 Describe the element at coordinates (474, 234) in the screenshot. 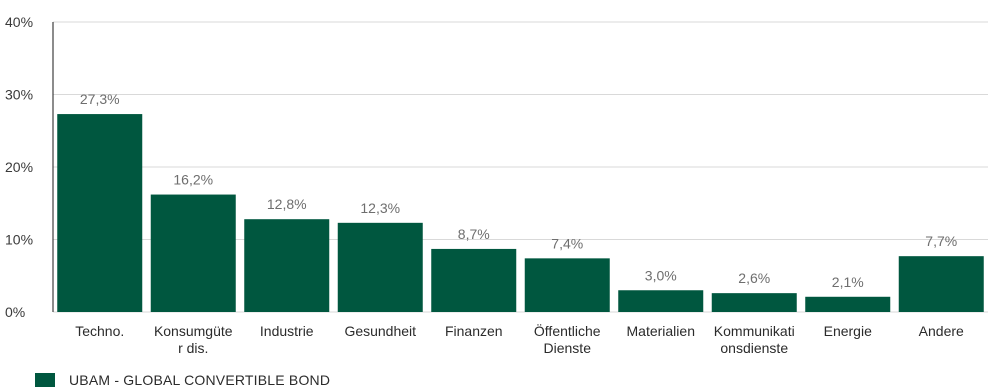

I see `data-label: 8,7%` at that location.